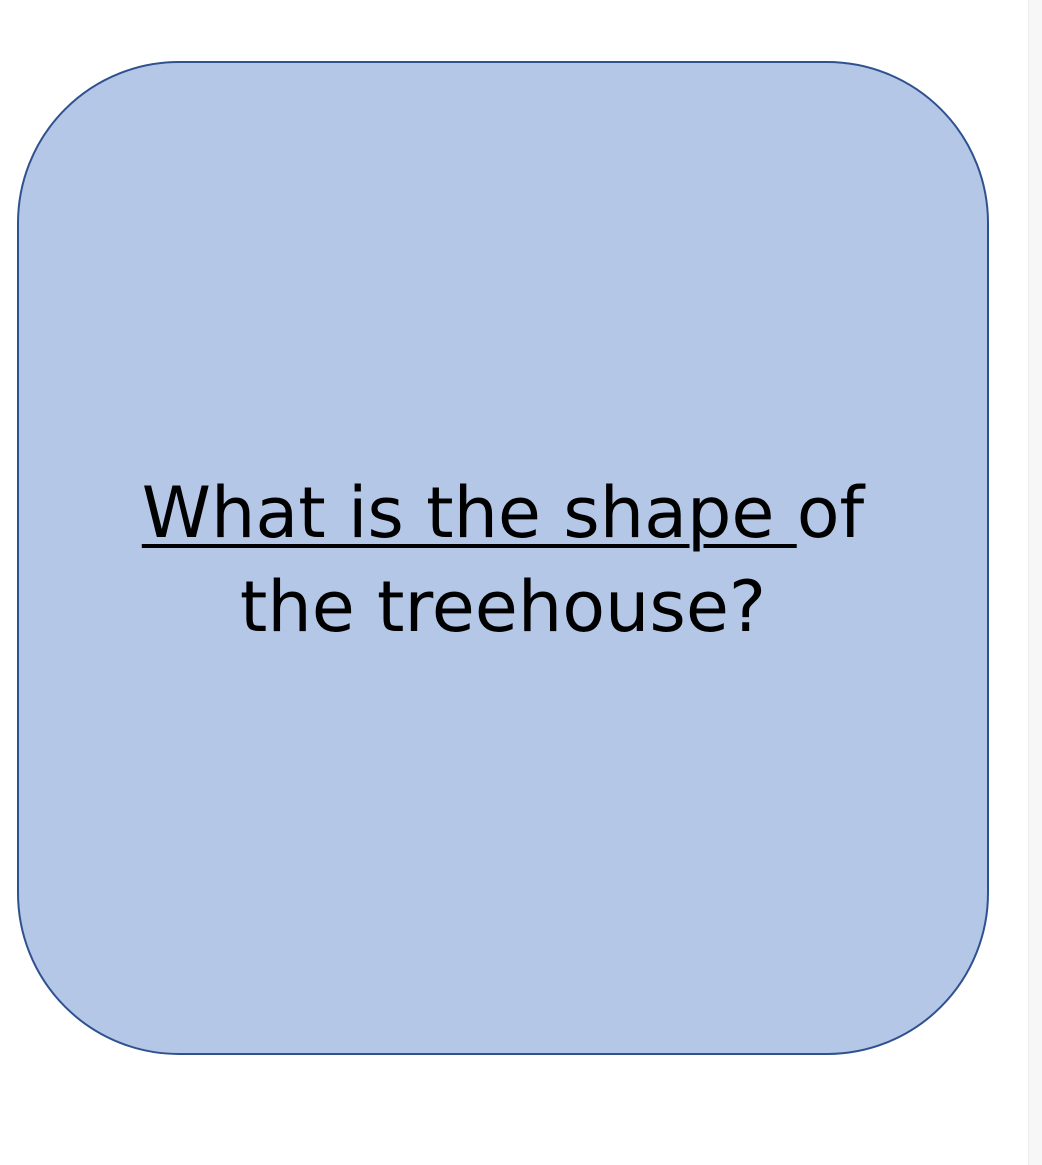  I want to click on question-line-1: What is the shape of, so click(503, 513).